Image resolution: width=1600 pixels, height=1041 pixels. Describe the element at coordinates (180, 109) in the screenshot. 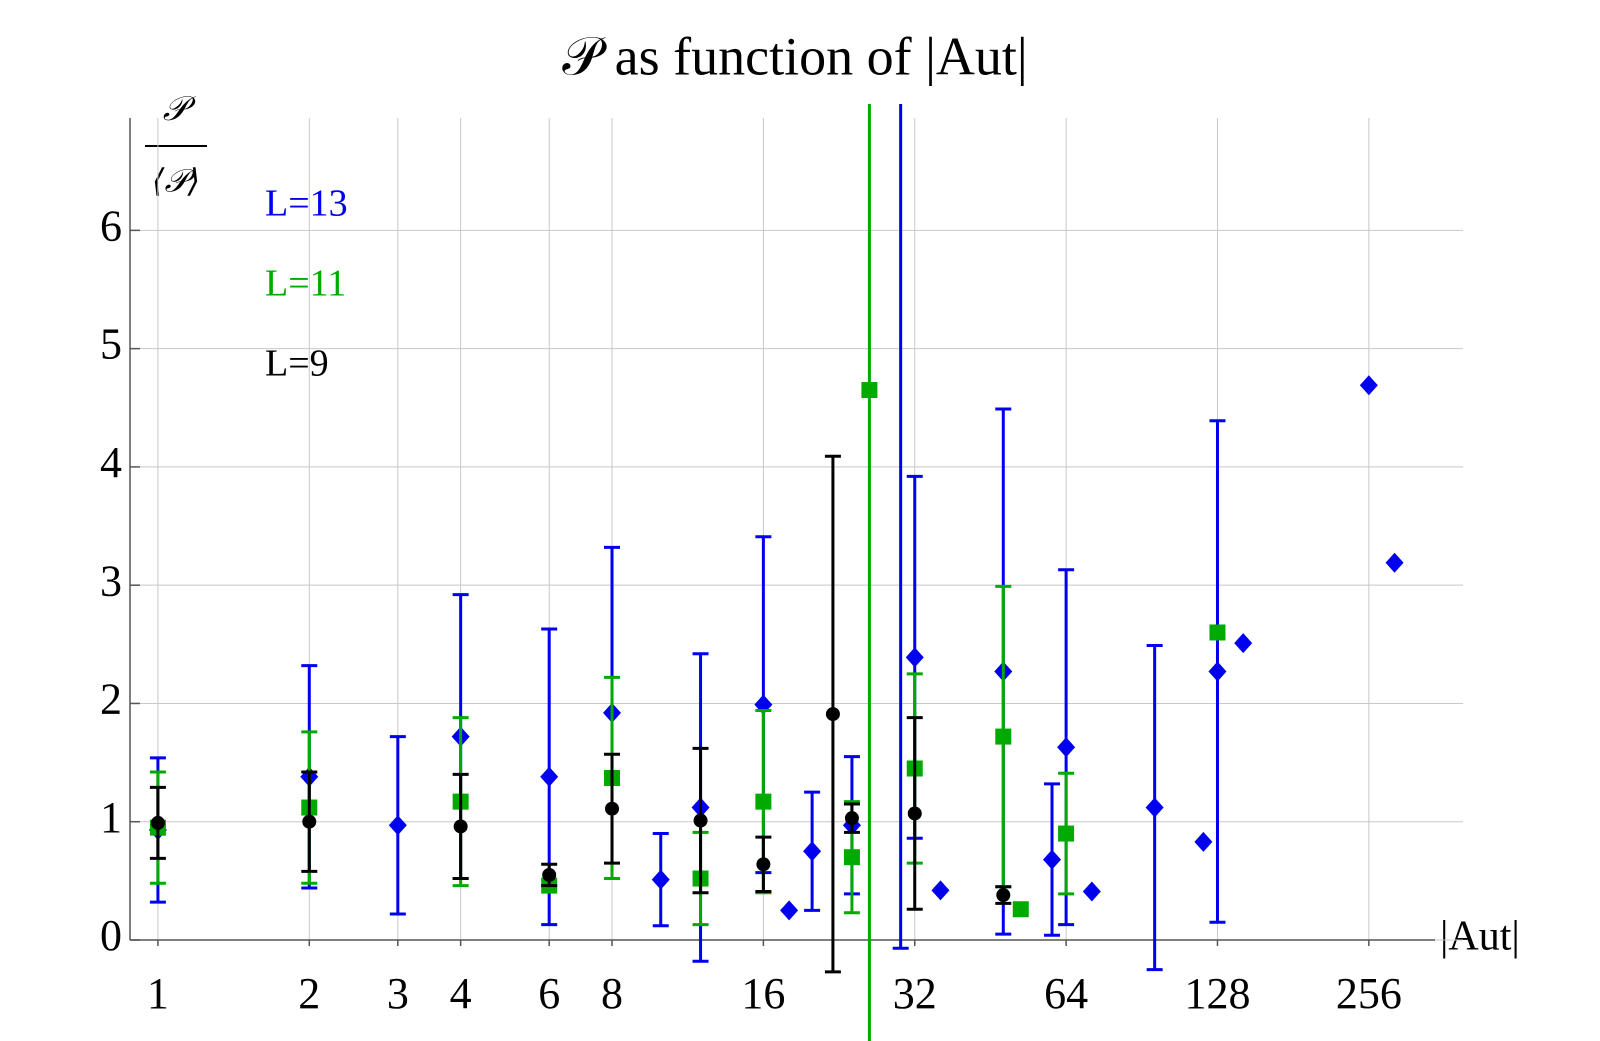

I see `y-label-numerator: 𝒫` at that location.